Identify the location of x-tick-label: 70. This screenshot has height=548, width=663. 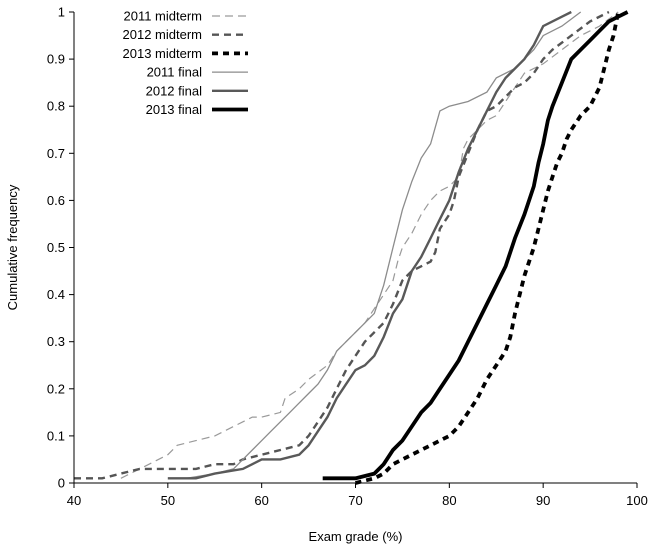
(355, 500).